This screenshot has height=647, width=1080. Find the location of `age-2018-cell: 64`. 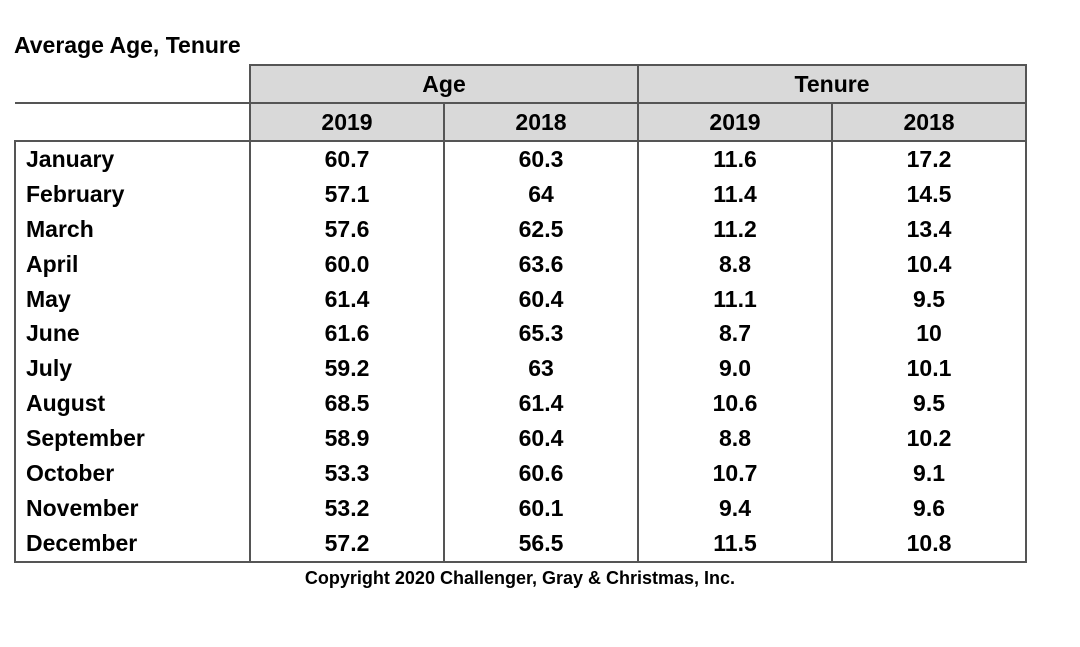

age-2018-cell: 64 is located at coordinates (542, 194).